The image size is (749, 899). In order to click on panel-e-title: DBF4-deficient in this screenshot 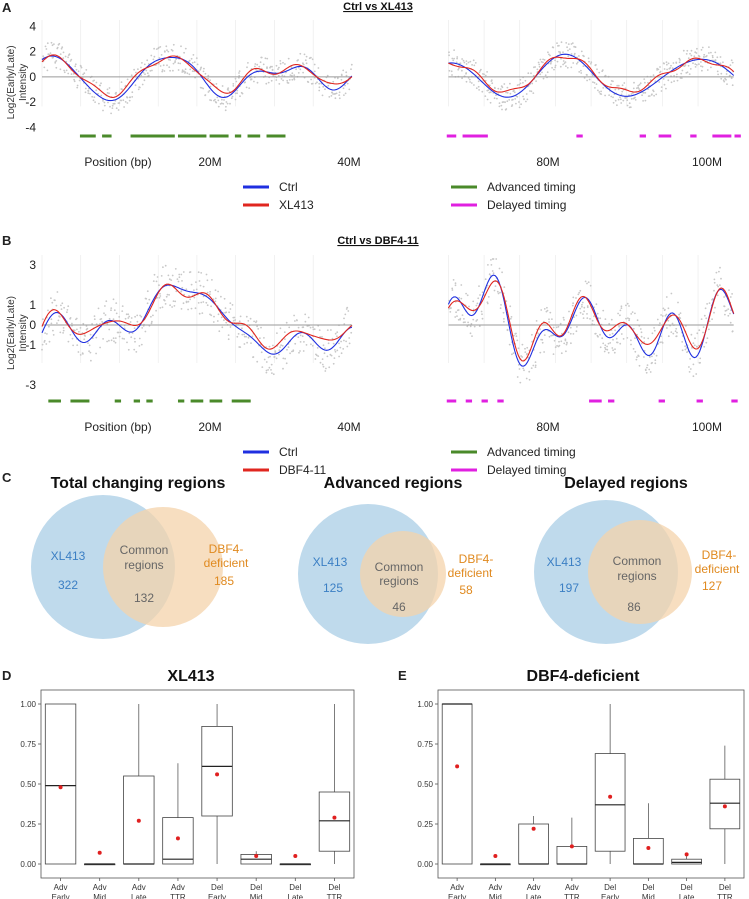, I will do `click(584, 676)`.